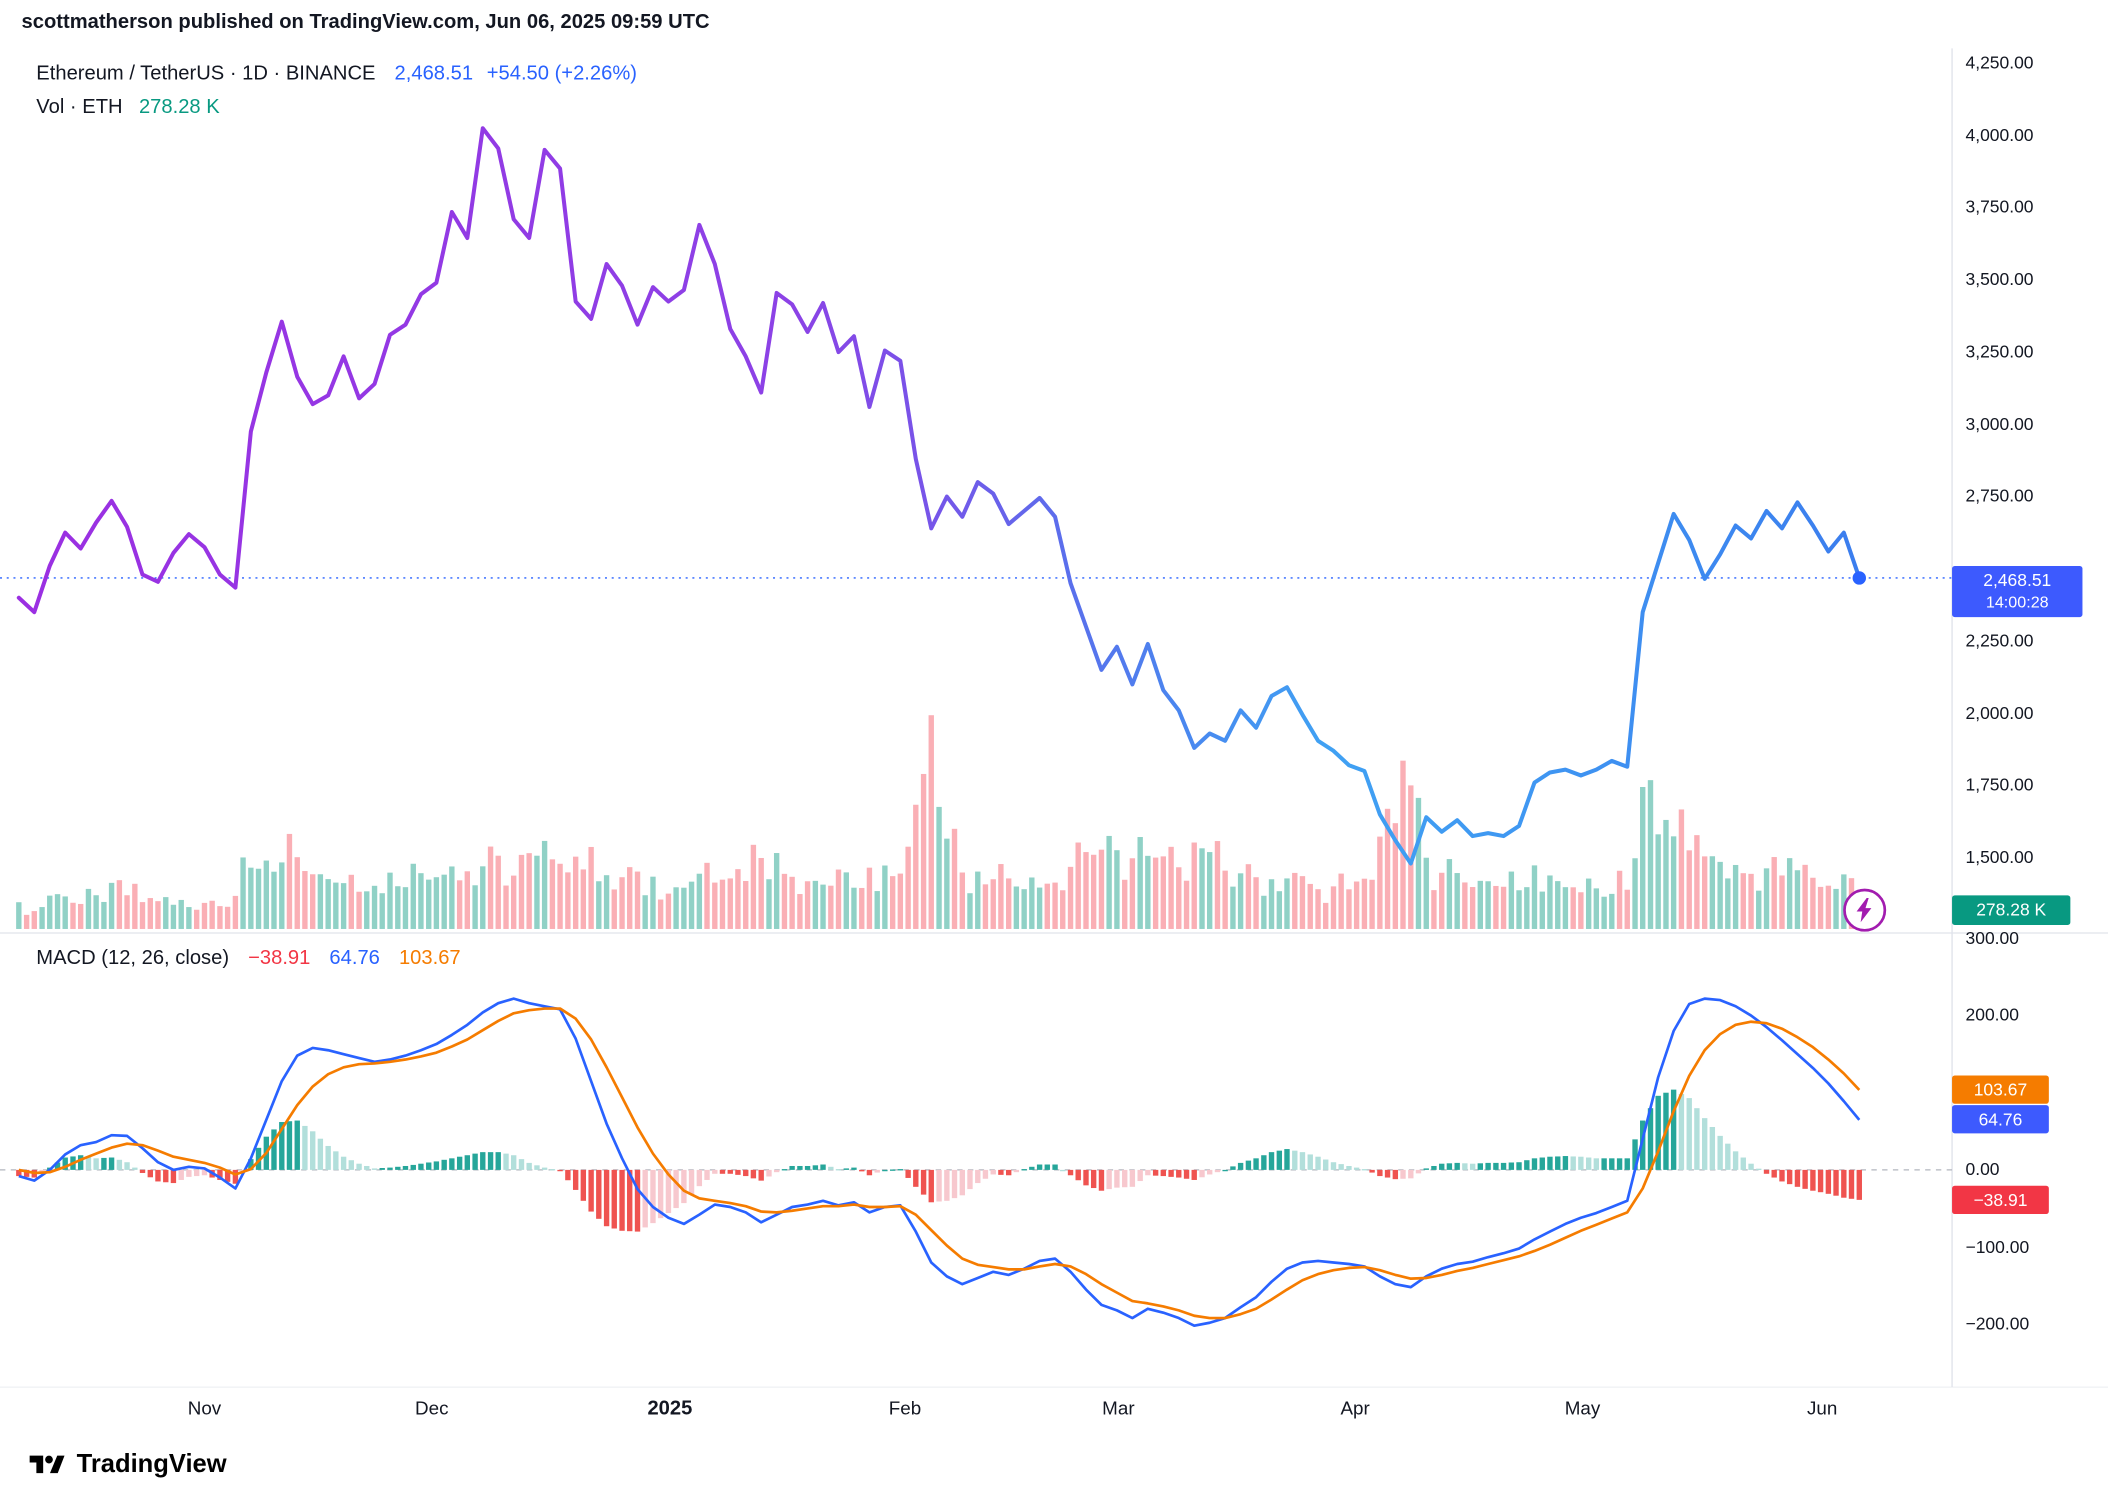  I want to click on tradingview-brand: TradingView, so click(151, 1464).